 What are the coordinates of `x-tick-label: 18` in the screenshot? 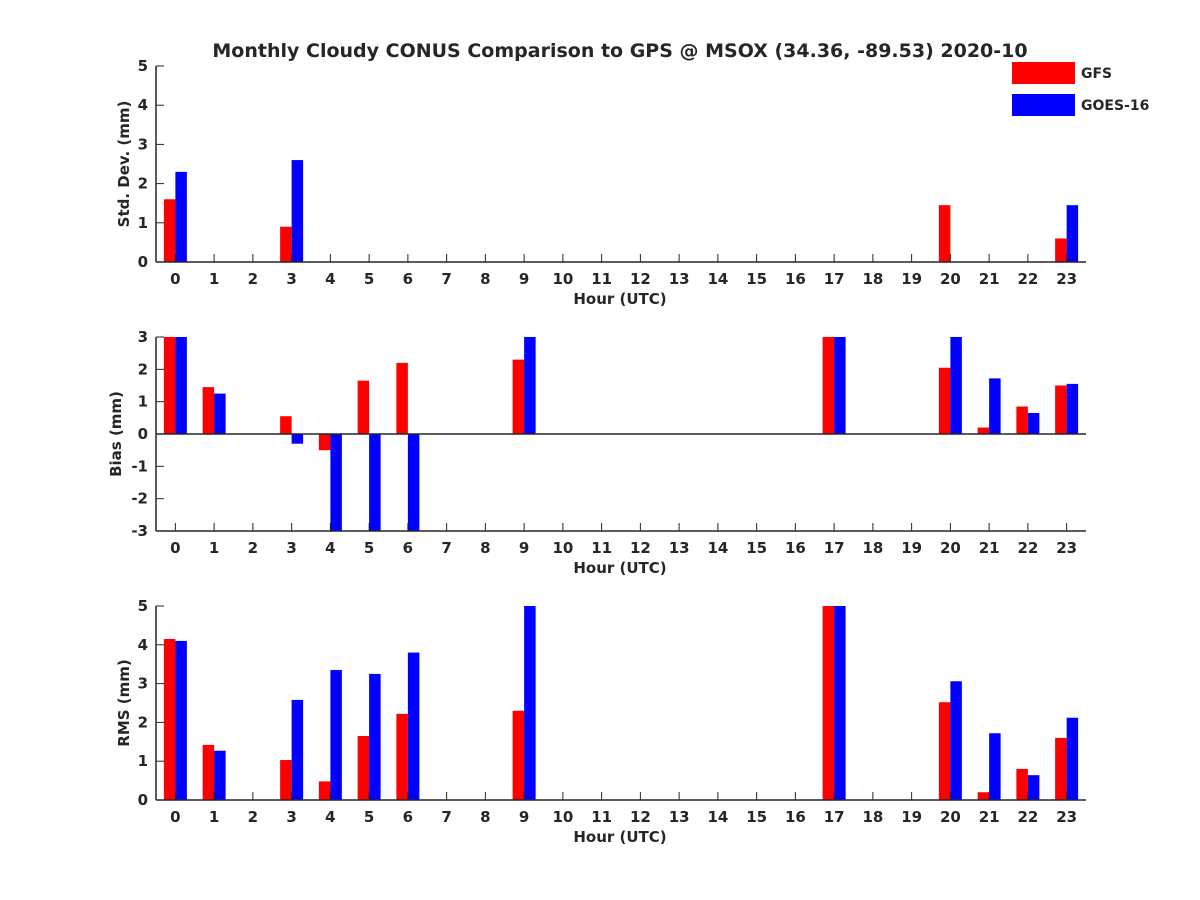 It's located at (872, 279).